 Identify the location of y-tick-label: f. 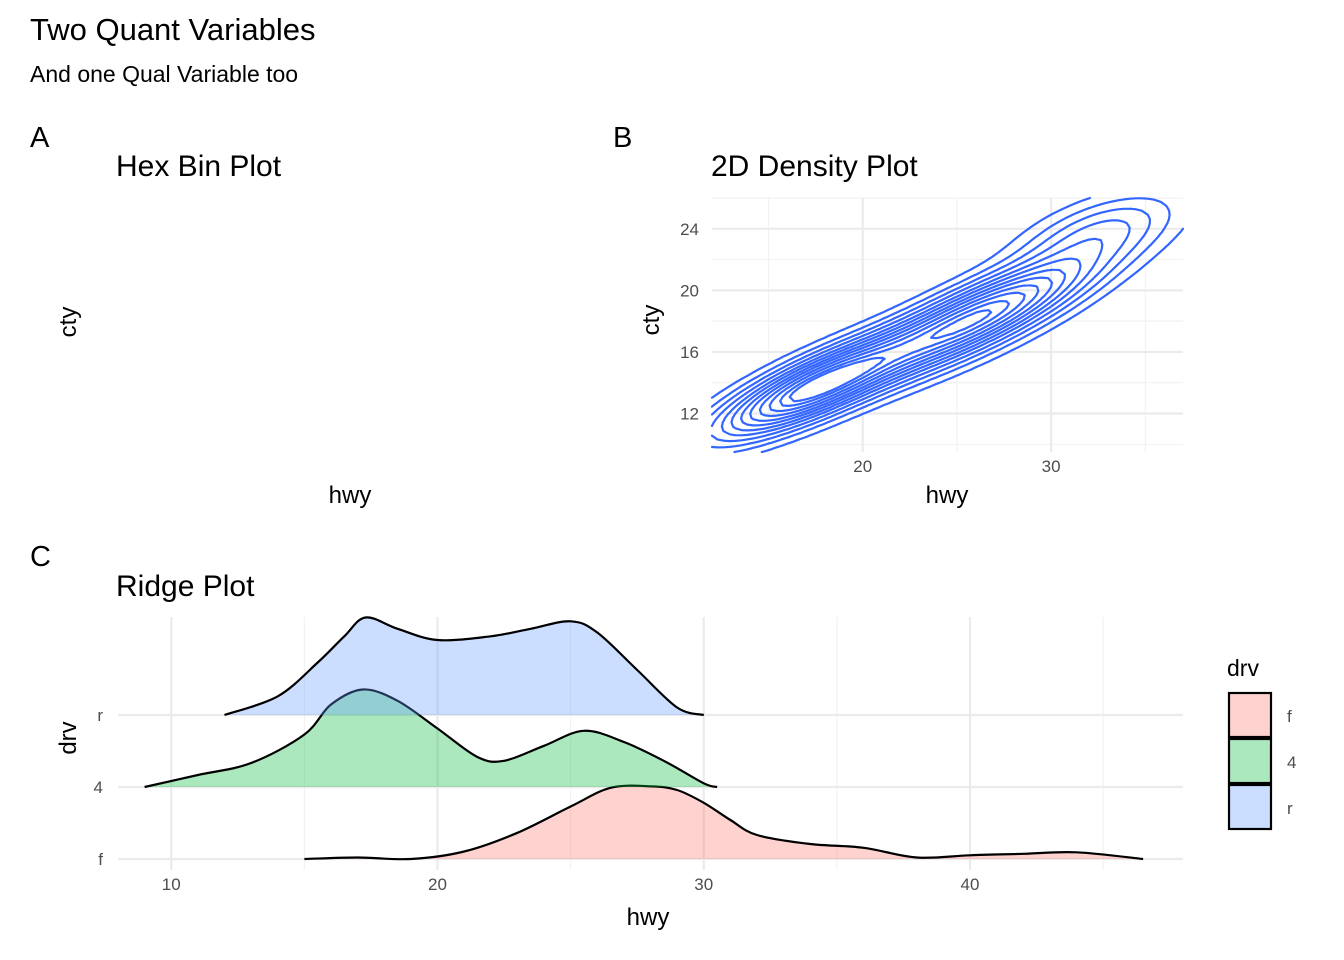
(100, 859).